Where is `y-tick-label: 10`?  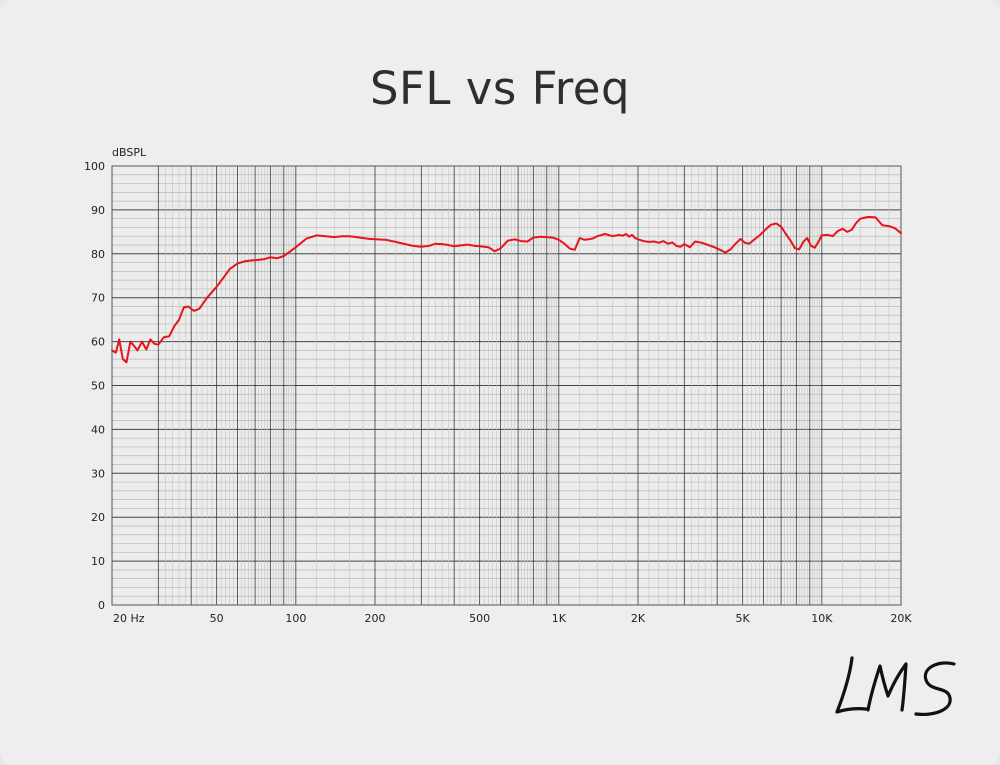
y-tick-label: 10 is located at coordinates (98, 561).